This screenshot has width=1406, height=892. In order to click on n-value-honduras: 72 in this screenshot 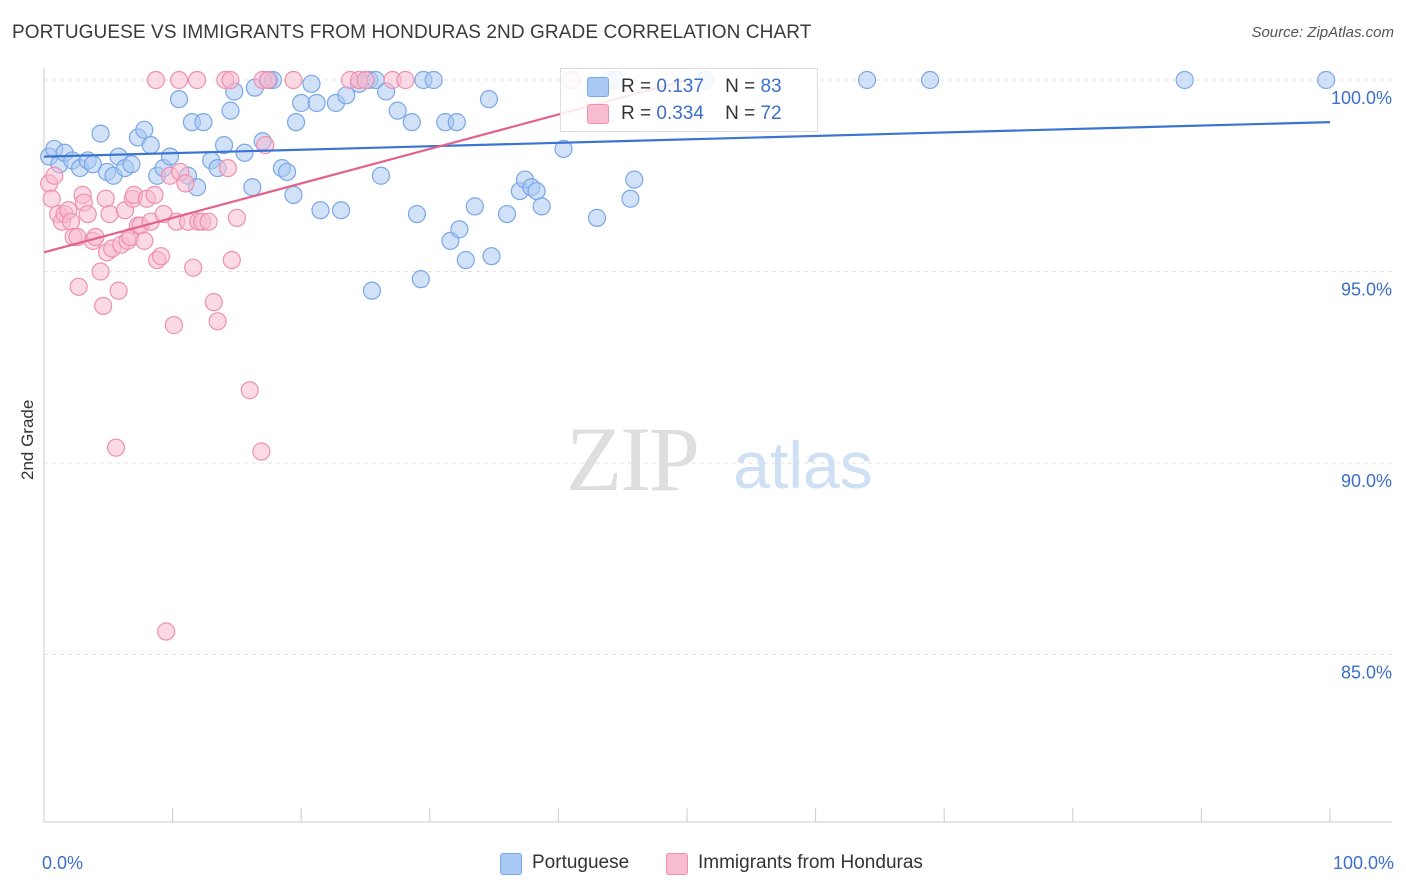, I will do `click(771, 113)`.